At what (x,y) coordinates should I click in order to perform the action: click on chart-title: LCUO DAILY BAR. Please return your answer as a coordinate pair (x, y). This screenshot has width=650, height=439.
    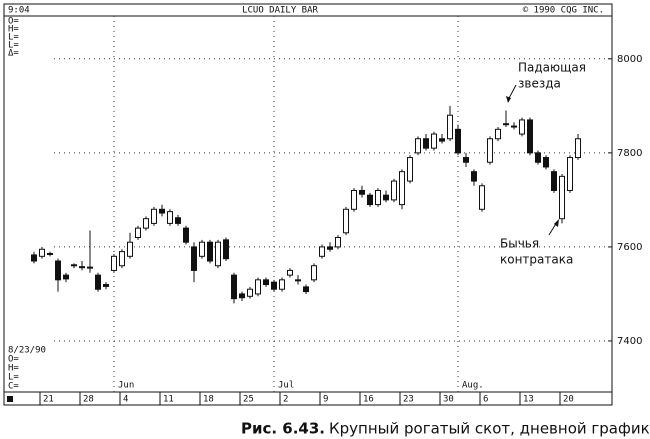
    Looking at the image, I should click on (280, 11).